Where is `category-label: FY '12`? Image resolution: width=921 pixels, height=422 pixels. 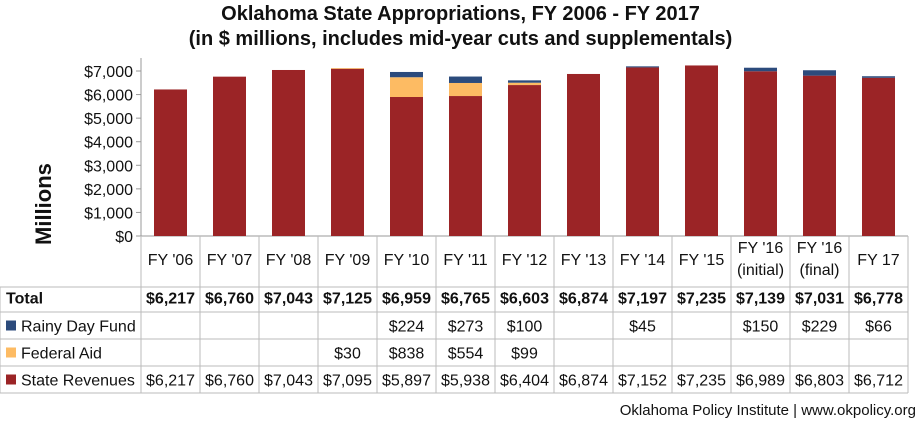 category-label: FY '12 is located at coordinates (525, 260).